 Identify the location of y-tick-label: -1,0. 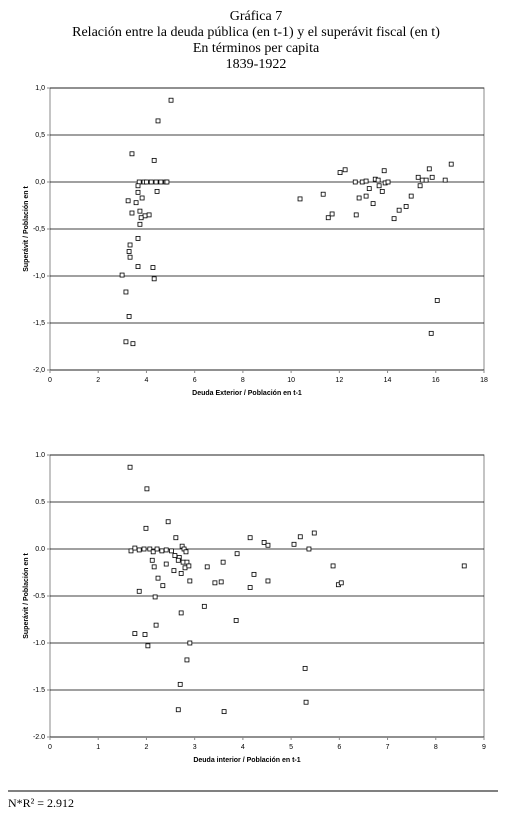
(39, 276).